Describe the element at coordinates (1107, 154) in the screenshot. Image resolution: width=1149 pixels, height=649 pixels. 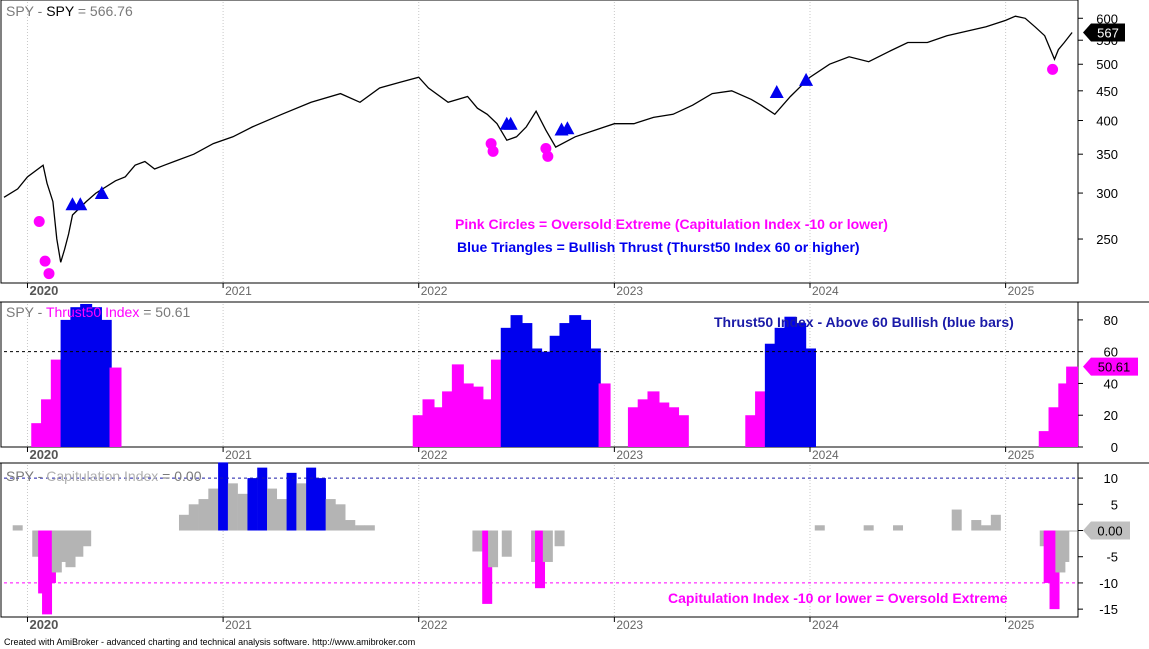
I see `y-tick-label: 350` at that location.